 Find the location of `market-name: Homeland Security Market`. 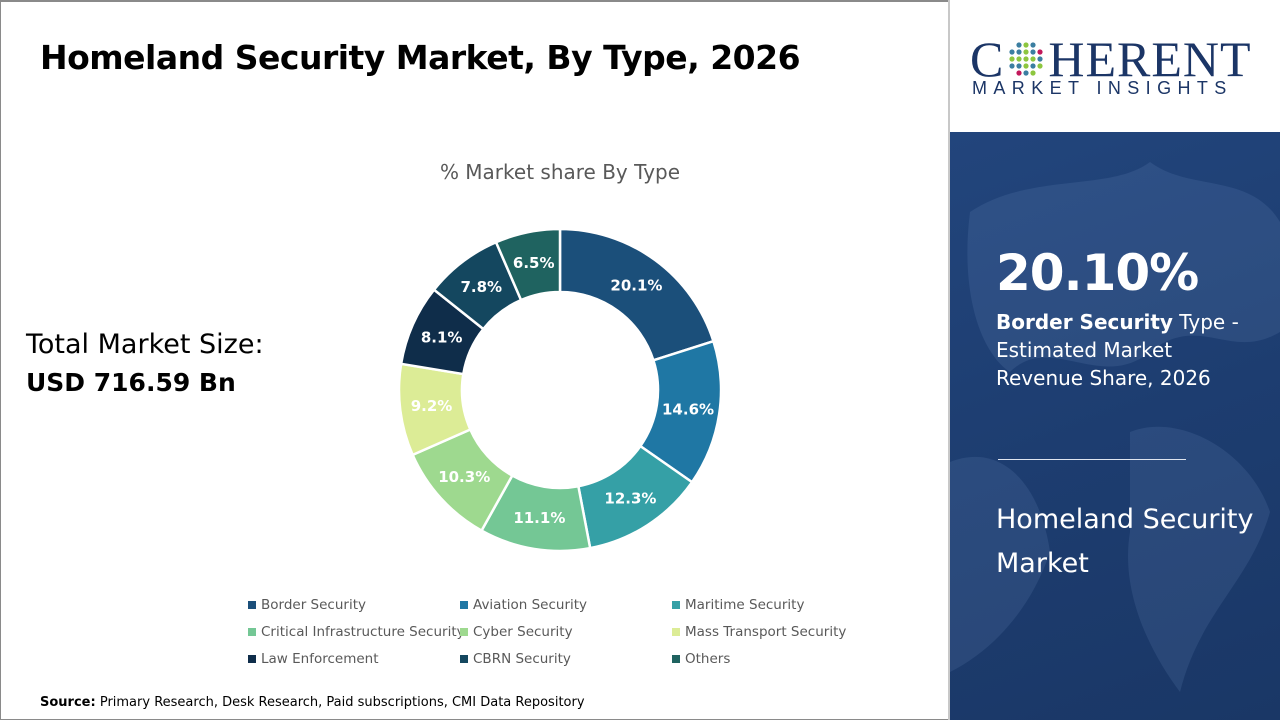

market-name: Homeland Security Market is located at coordinates (1125, 541).